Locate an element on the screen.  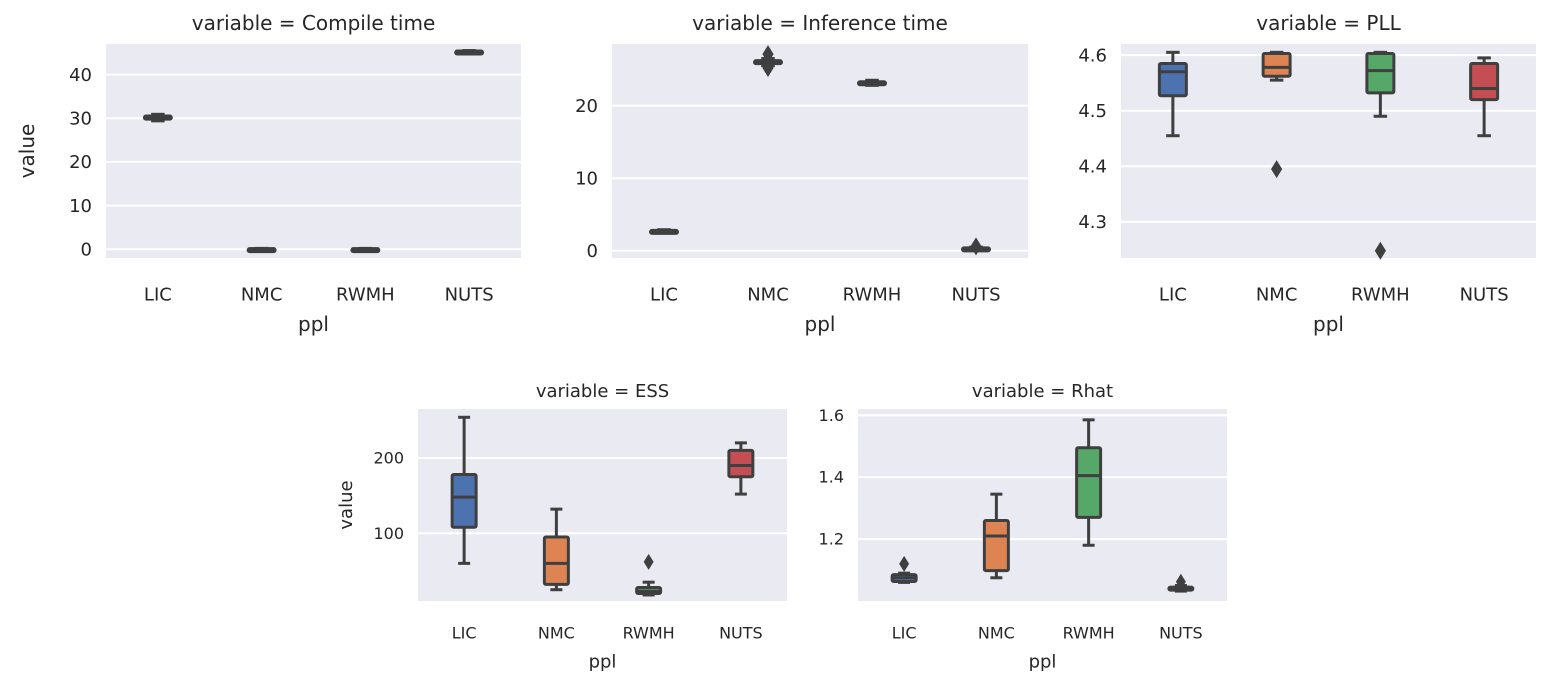
chart-title: variable = Inference time is located at coordinates (820, 23).